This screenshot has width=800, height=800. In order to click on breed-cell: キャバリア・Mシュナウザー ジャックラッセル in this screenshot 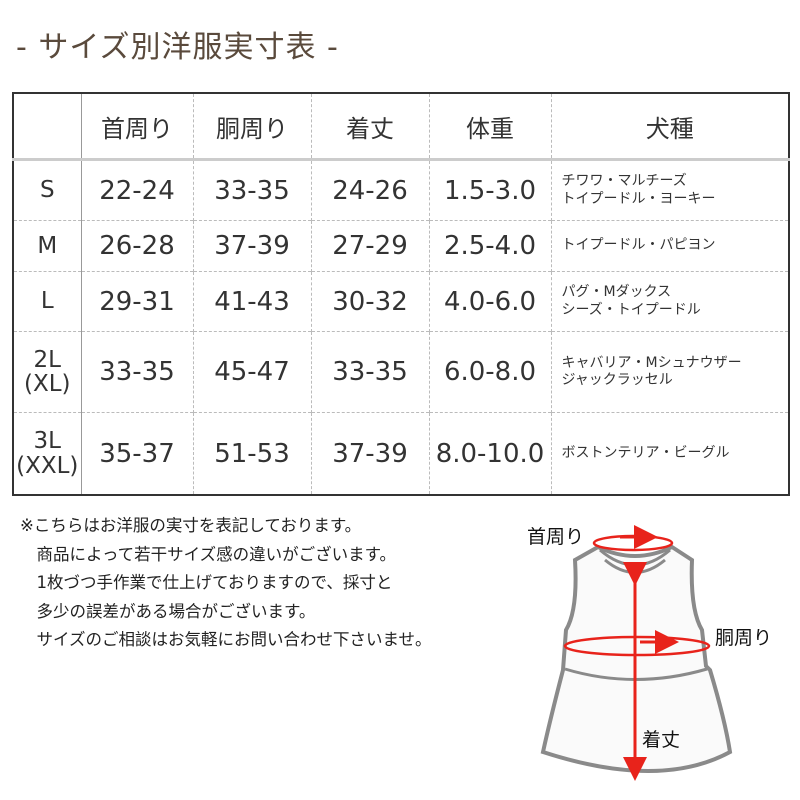, I will do `click(669, 371)`.